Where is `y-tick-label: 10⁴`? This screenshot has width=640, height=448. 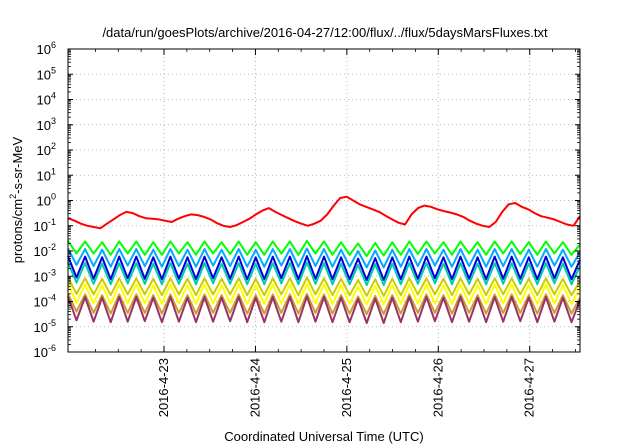 y-tick-label: 10⁴ is located at coordinates (46, 99).